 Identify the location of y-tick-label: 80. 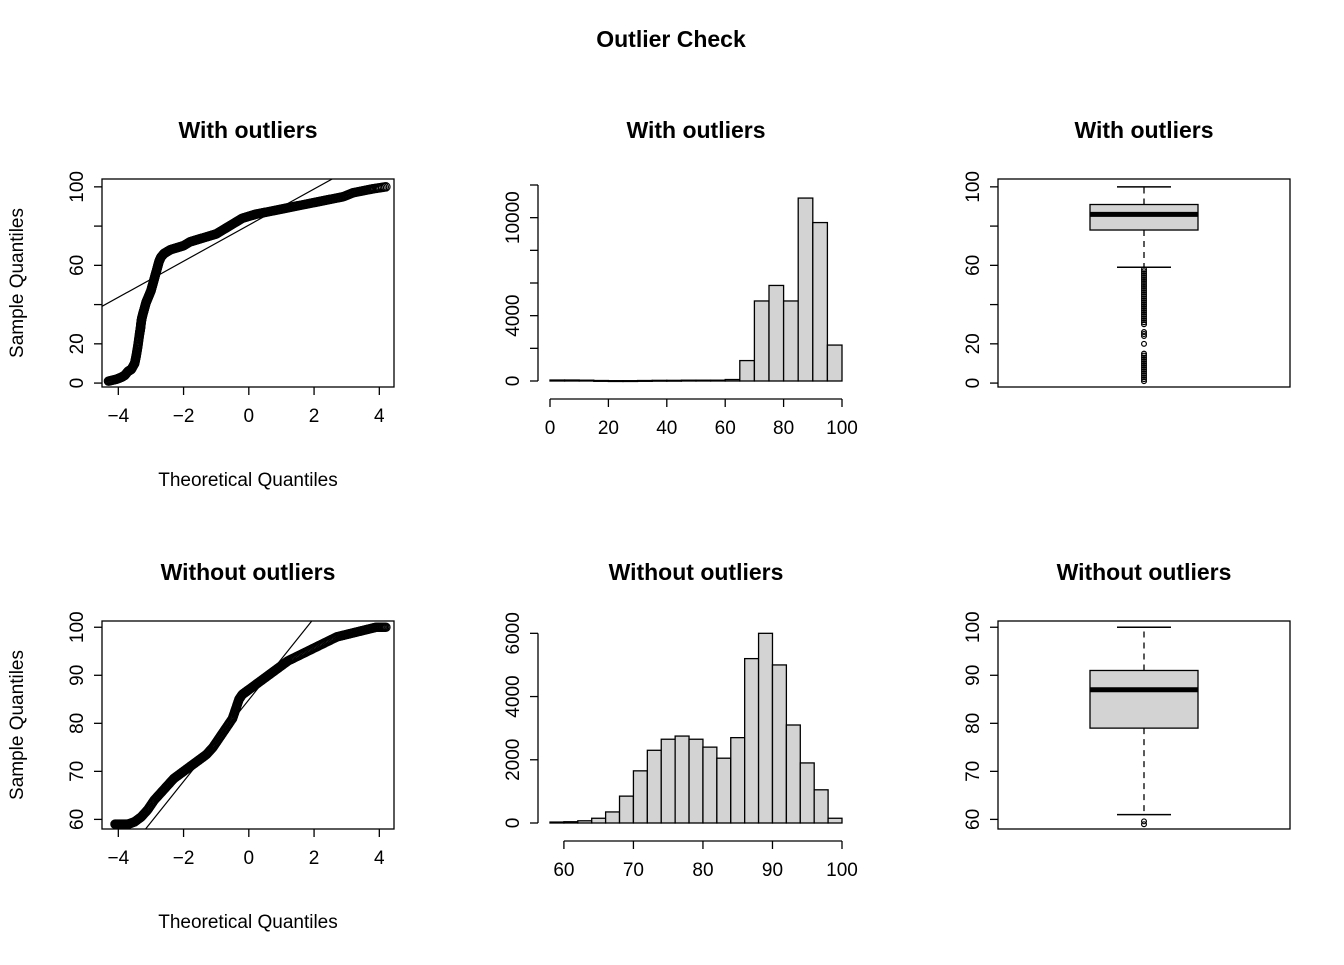
(77, 723).